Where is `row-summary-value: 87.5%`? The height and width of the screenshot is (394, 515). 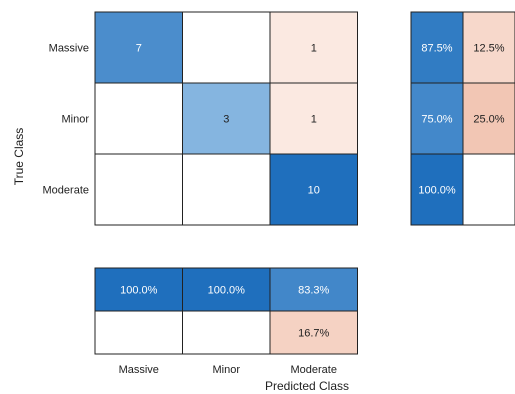 row-summary-value: 87.5% is located at coordinates (436, 49).